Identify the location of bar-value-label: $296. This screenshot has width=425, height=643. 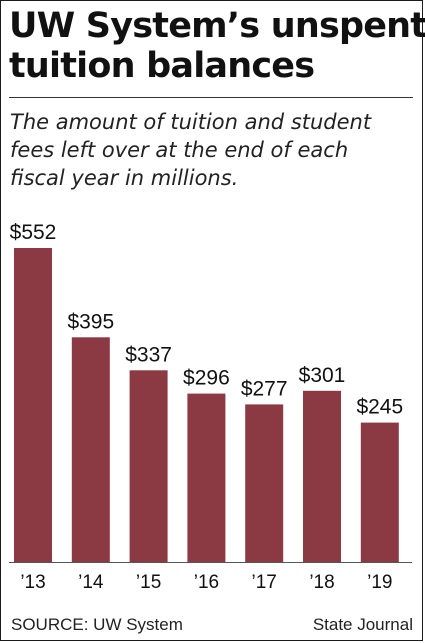
(206, 378).